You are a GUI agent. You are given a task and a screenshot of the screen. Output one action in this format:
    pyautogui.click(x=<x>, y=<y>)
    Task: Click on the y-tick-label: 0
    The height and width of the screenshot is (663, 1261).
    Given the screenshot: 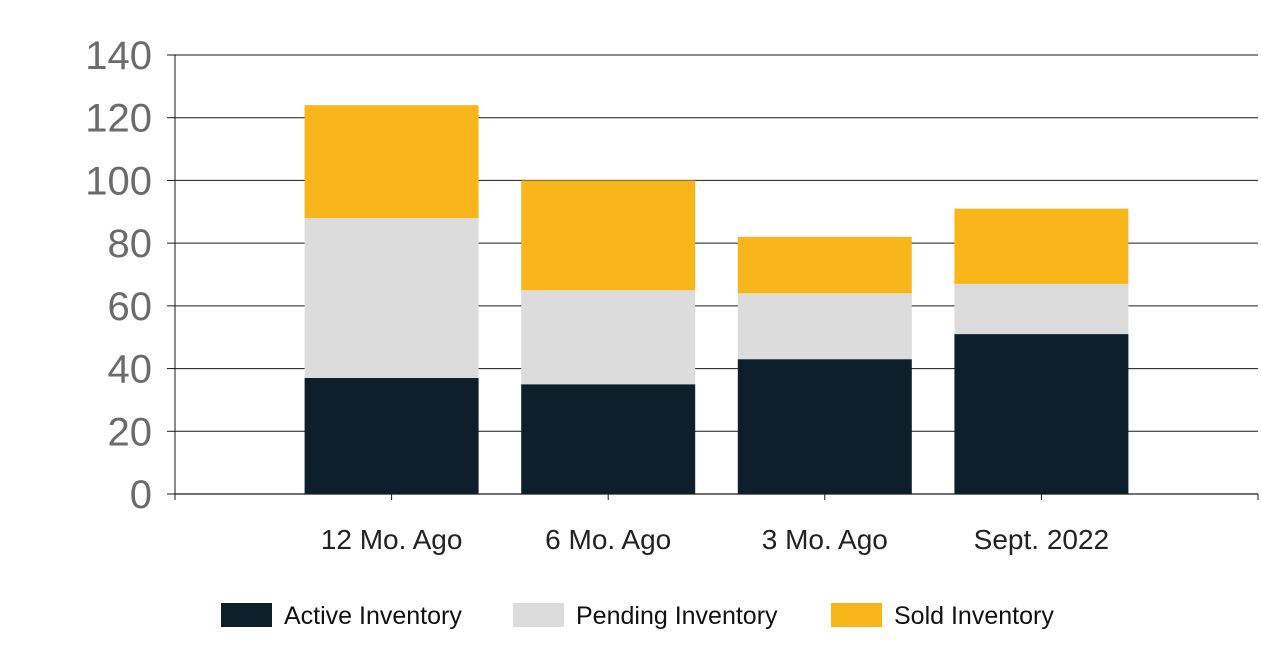 What is the action you would take?
    pyautogui.click(x=141, y=495)
    